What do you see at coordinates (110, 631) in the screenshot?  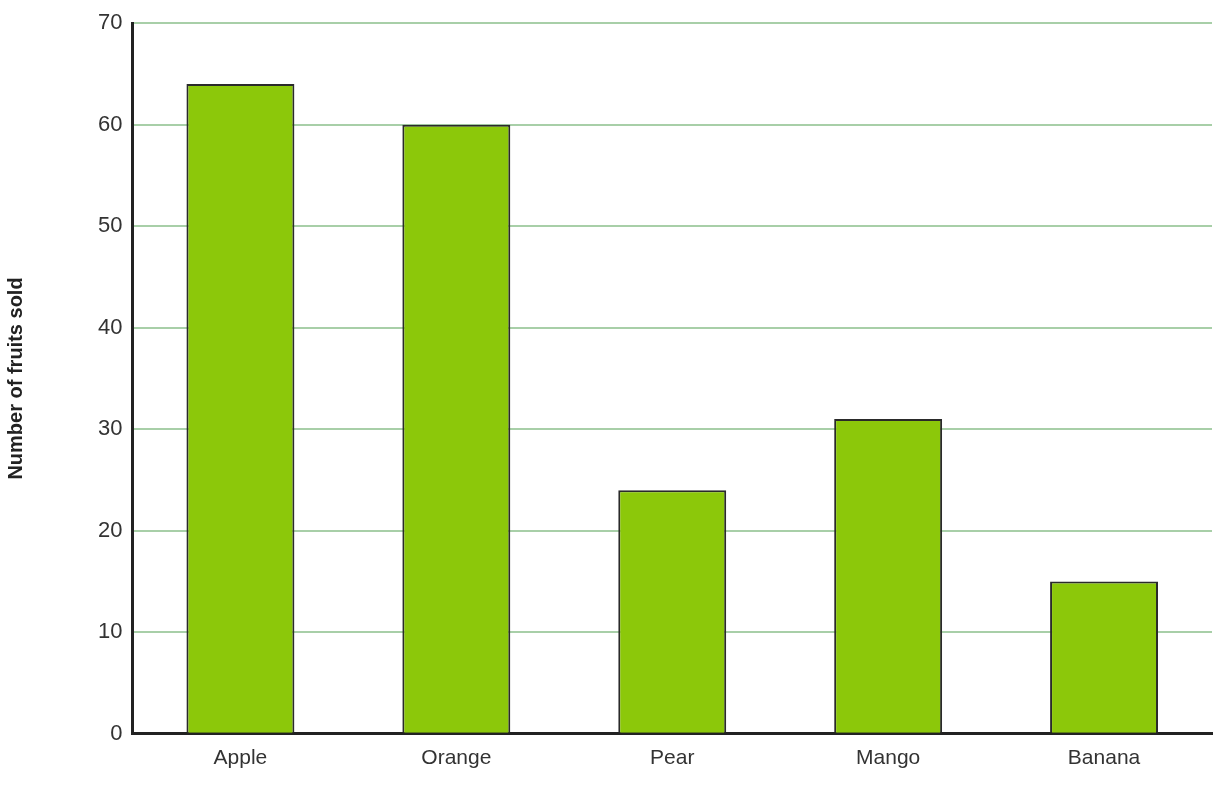 I see `y-tick-label: 10` at bounding box center [110, 631].